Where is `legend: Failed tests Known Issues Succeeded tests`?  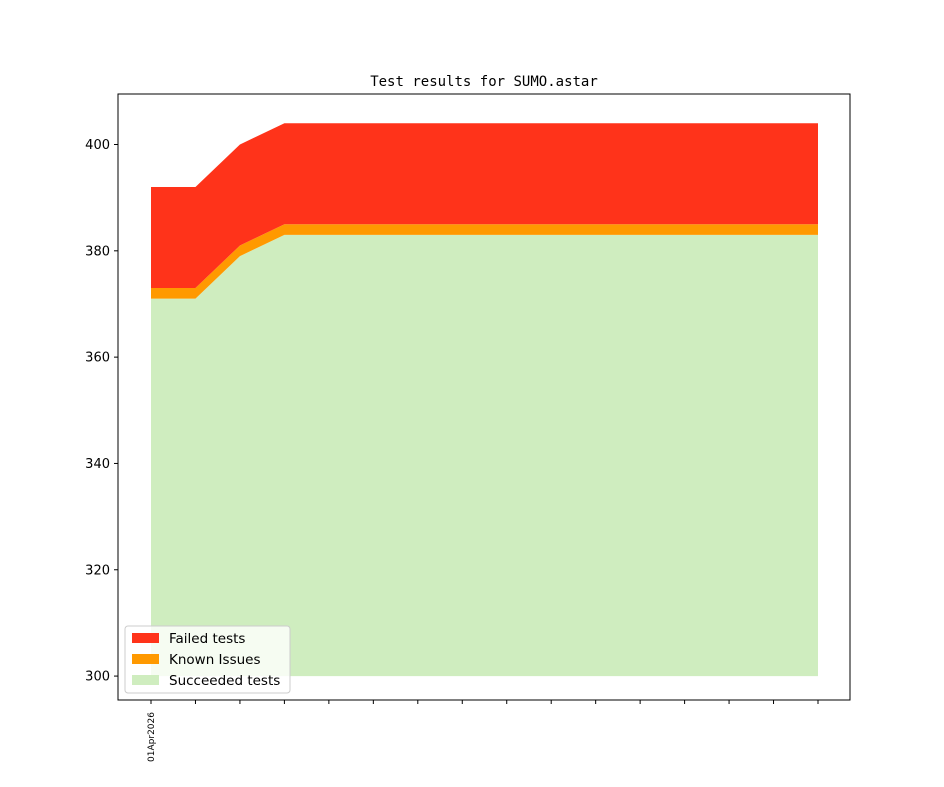
legend: Failed tests Known Issues Succeeded tests is located at coordinates (207, 659).